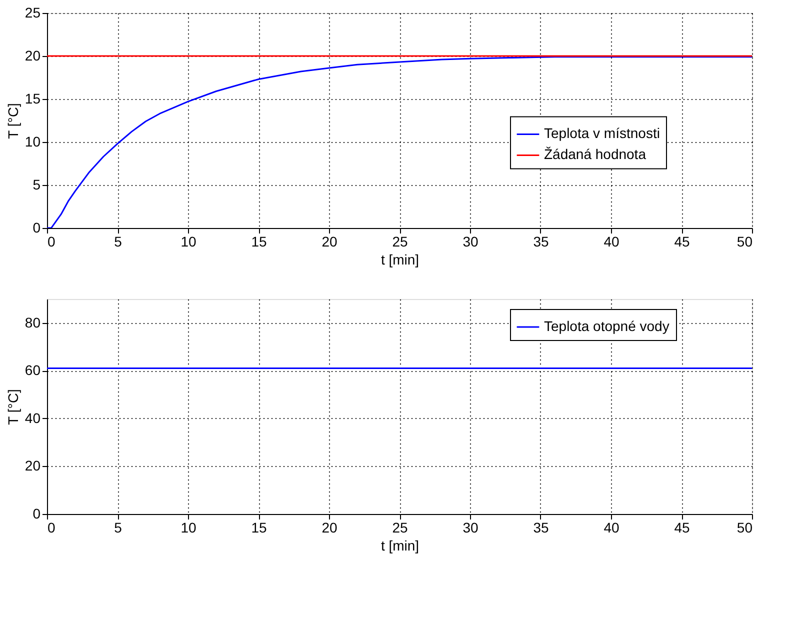 Image resolution: width=790 pixels, height=630 pixels. Describe the element at coordinates (32, 322) in the screenshot. I see `y-tick-label: 80` at that location.